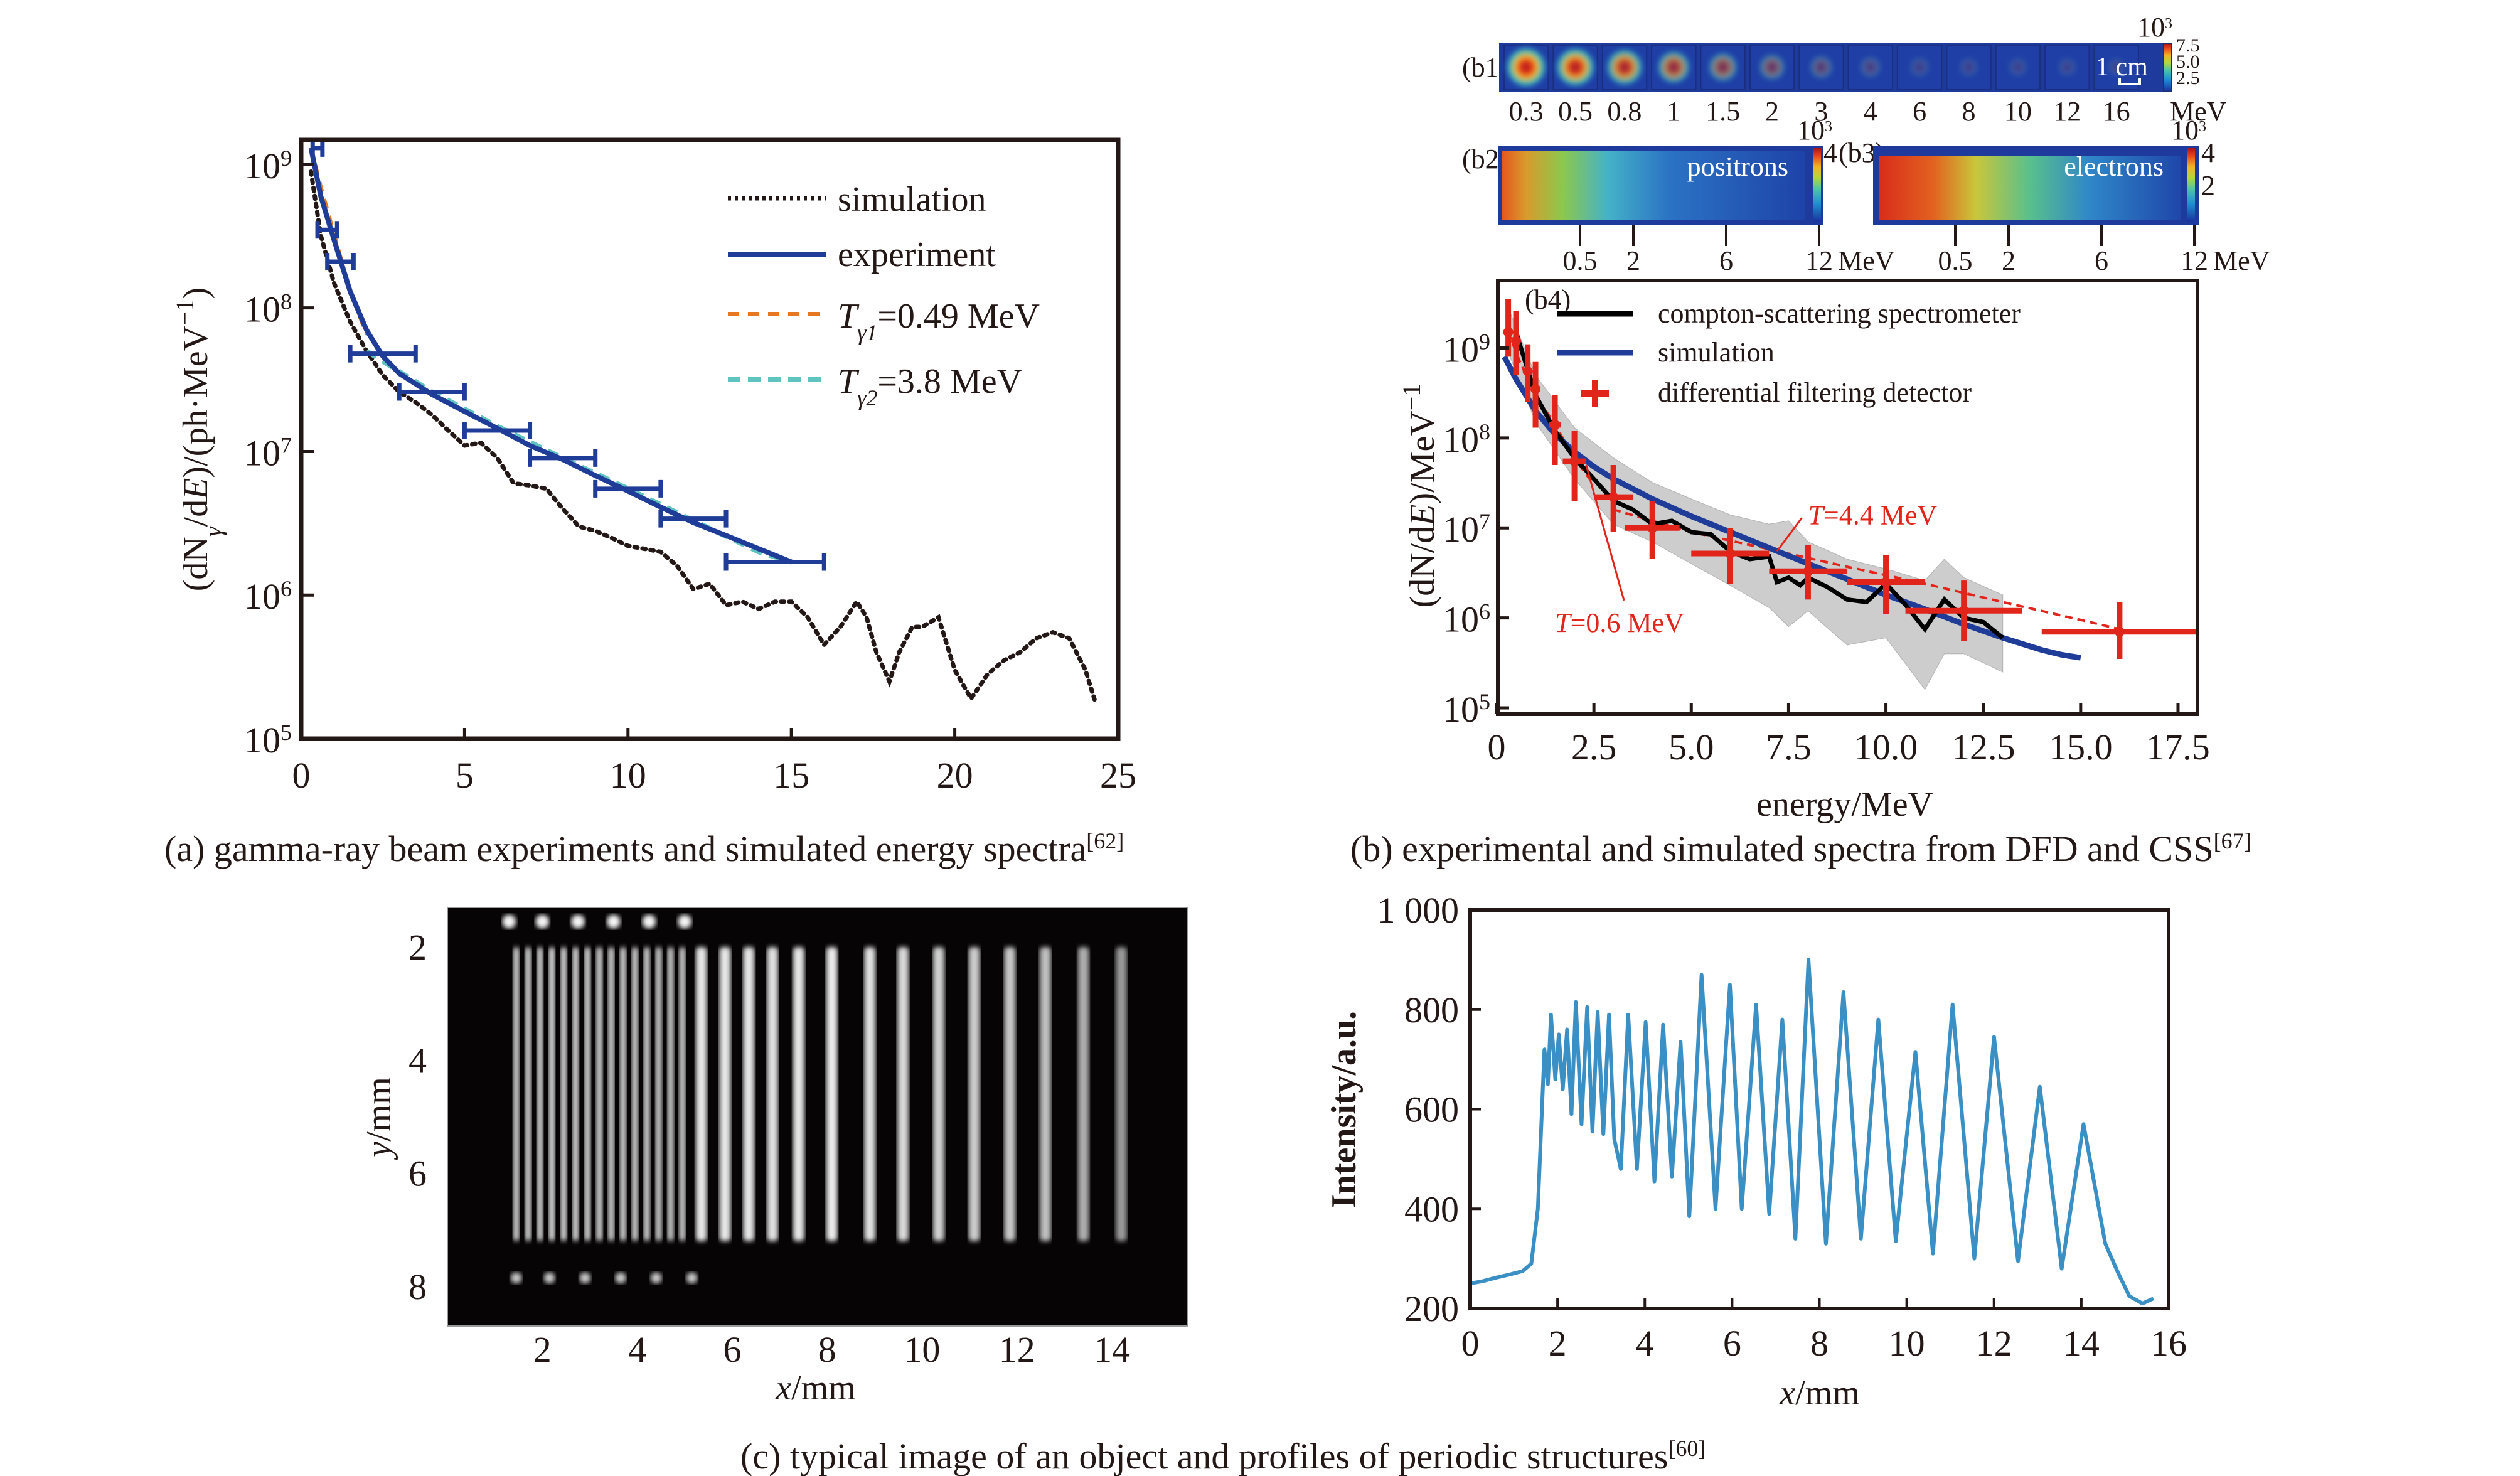 This screenshot has width=2520, height=1476. I want to click on y-axis-ticks-a: 10⁵ 10⁶ 10⁷ 10⁸ 10⁹, so click(279, 453).